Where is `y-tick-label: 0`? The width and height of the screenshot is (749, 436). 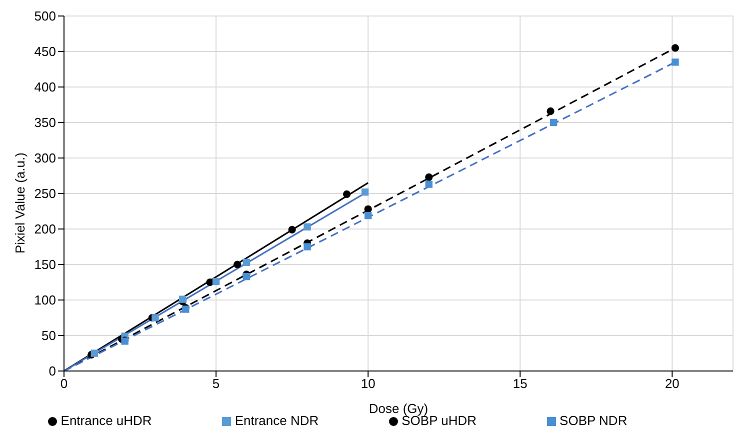 y-tick-label: 0 is located at coordinates (52, 371).